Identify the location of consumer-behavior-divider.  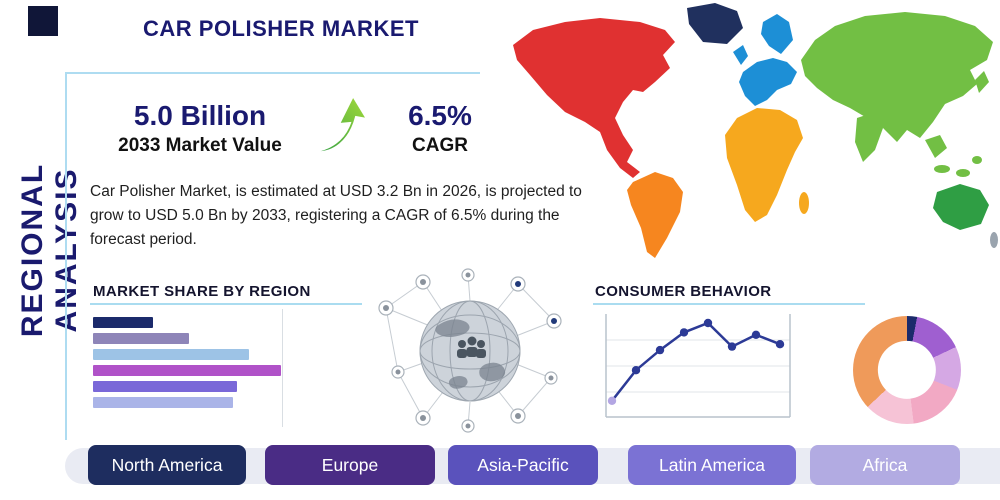
(729, 304).